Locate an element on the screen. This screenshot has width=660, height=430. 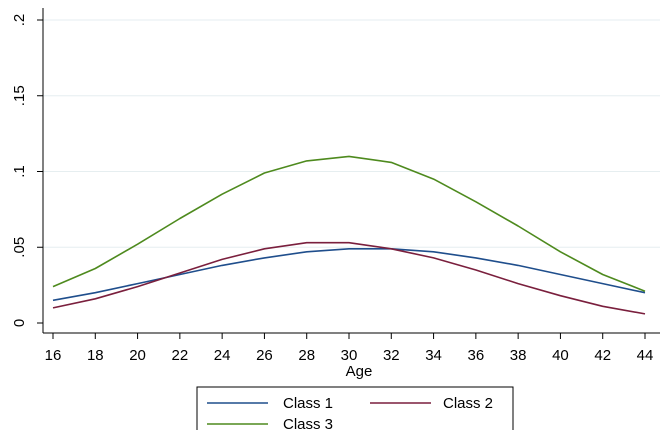
y-tick-label: .2 is located at coordinates (19, 20).